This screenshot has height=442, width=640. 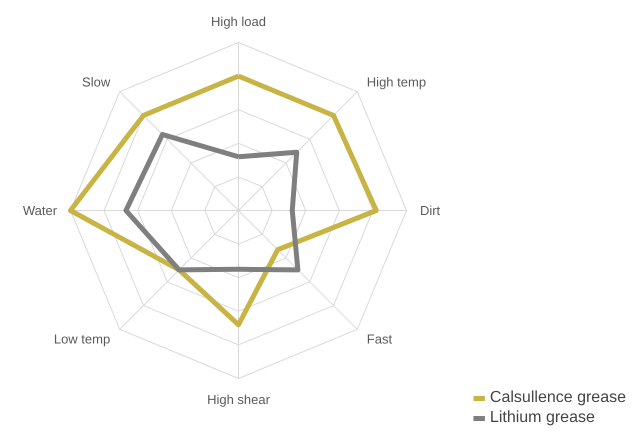 What do you see at coordinates (558, 398) in the screenshot?
I see `legend-label: Calsullence grease` at bounding box center [558, 398].